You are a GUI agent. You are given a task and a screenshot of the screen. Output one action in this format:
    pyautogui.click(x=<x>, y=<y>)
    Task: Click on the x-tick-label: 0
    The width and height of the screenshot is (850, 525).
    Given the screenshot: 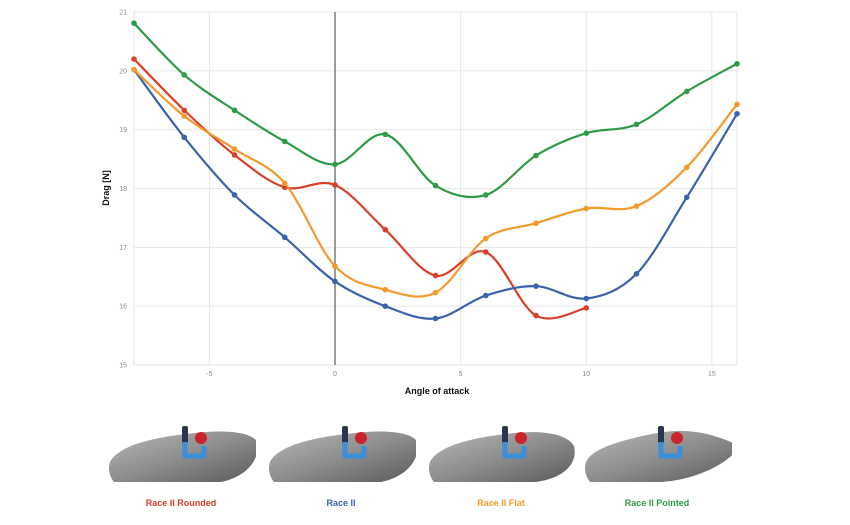 What is the action you would take?
    pyautogui.click(x=335, y=374)
    